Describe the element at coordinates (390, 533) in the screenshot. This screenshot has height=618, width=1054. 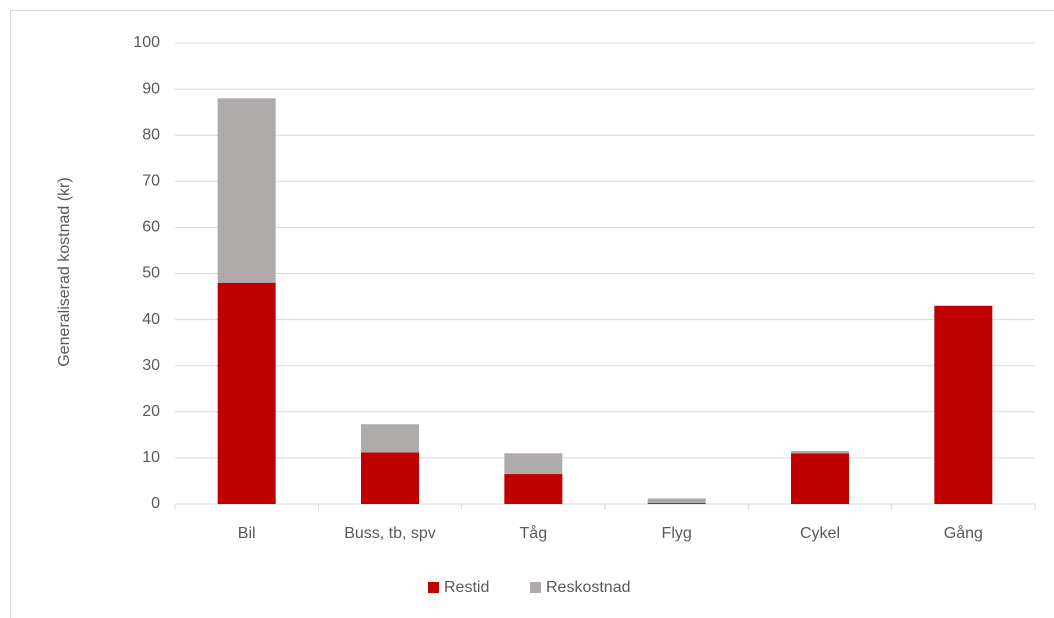
I see `x-tick-label: Buss, tb, spv` at that location.